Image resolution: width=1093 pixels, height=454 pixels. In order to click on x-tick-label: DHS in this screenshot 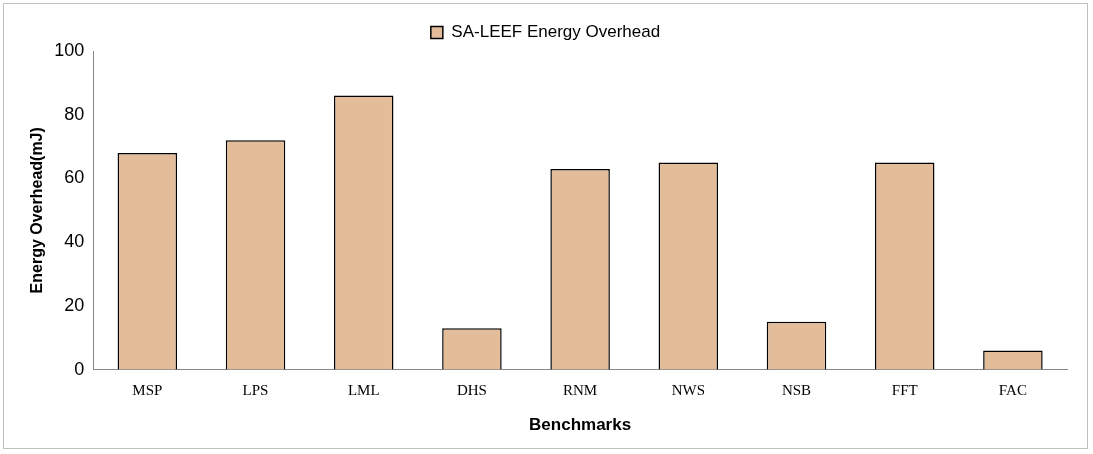, I will do `click(471, 389)`.